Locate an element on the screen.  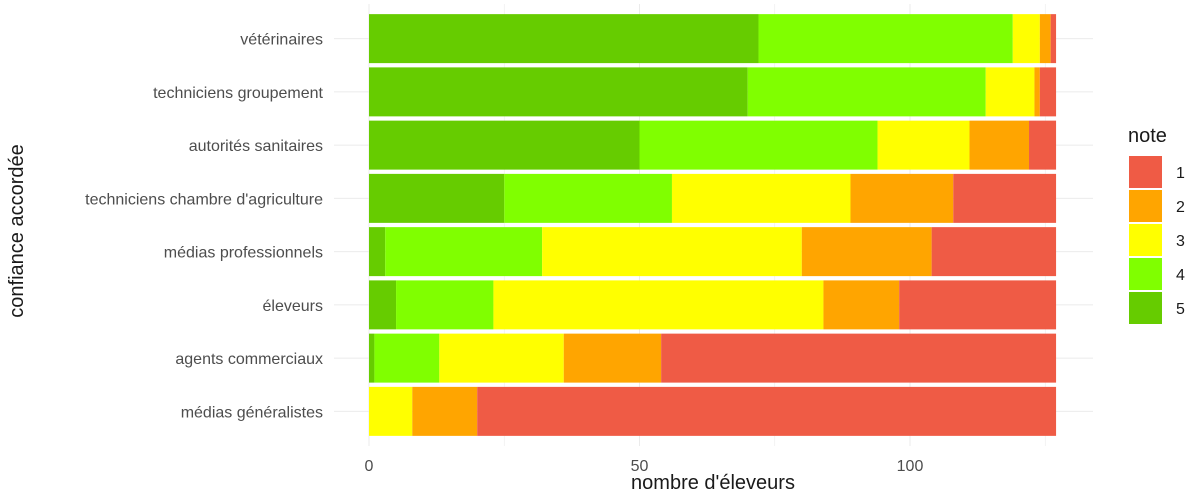
legend-label: 3 is located at coordinates (1180, 241).